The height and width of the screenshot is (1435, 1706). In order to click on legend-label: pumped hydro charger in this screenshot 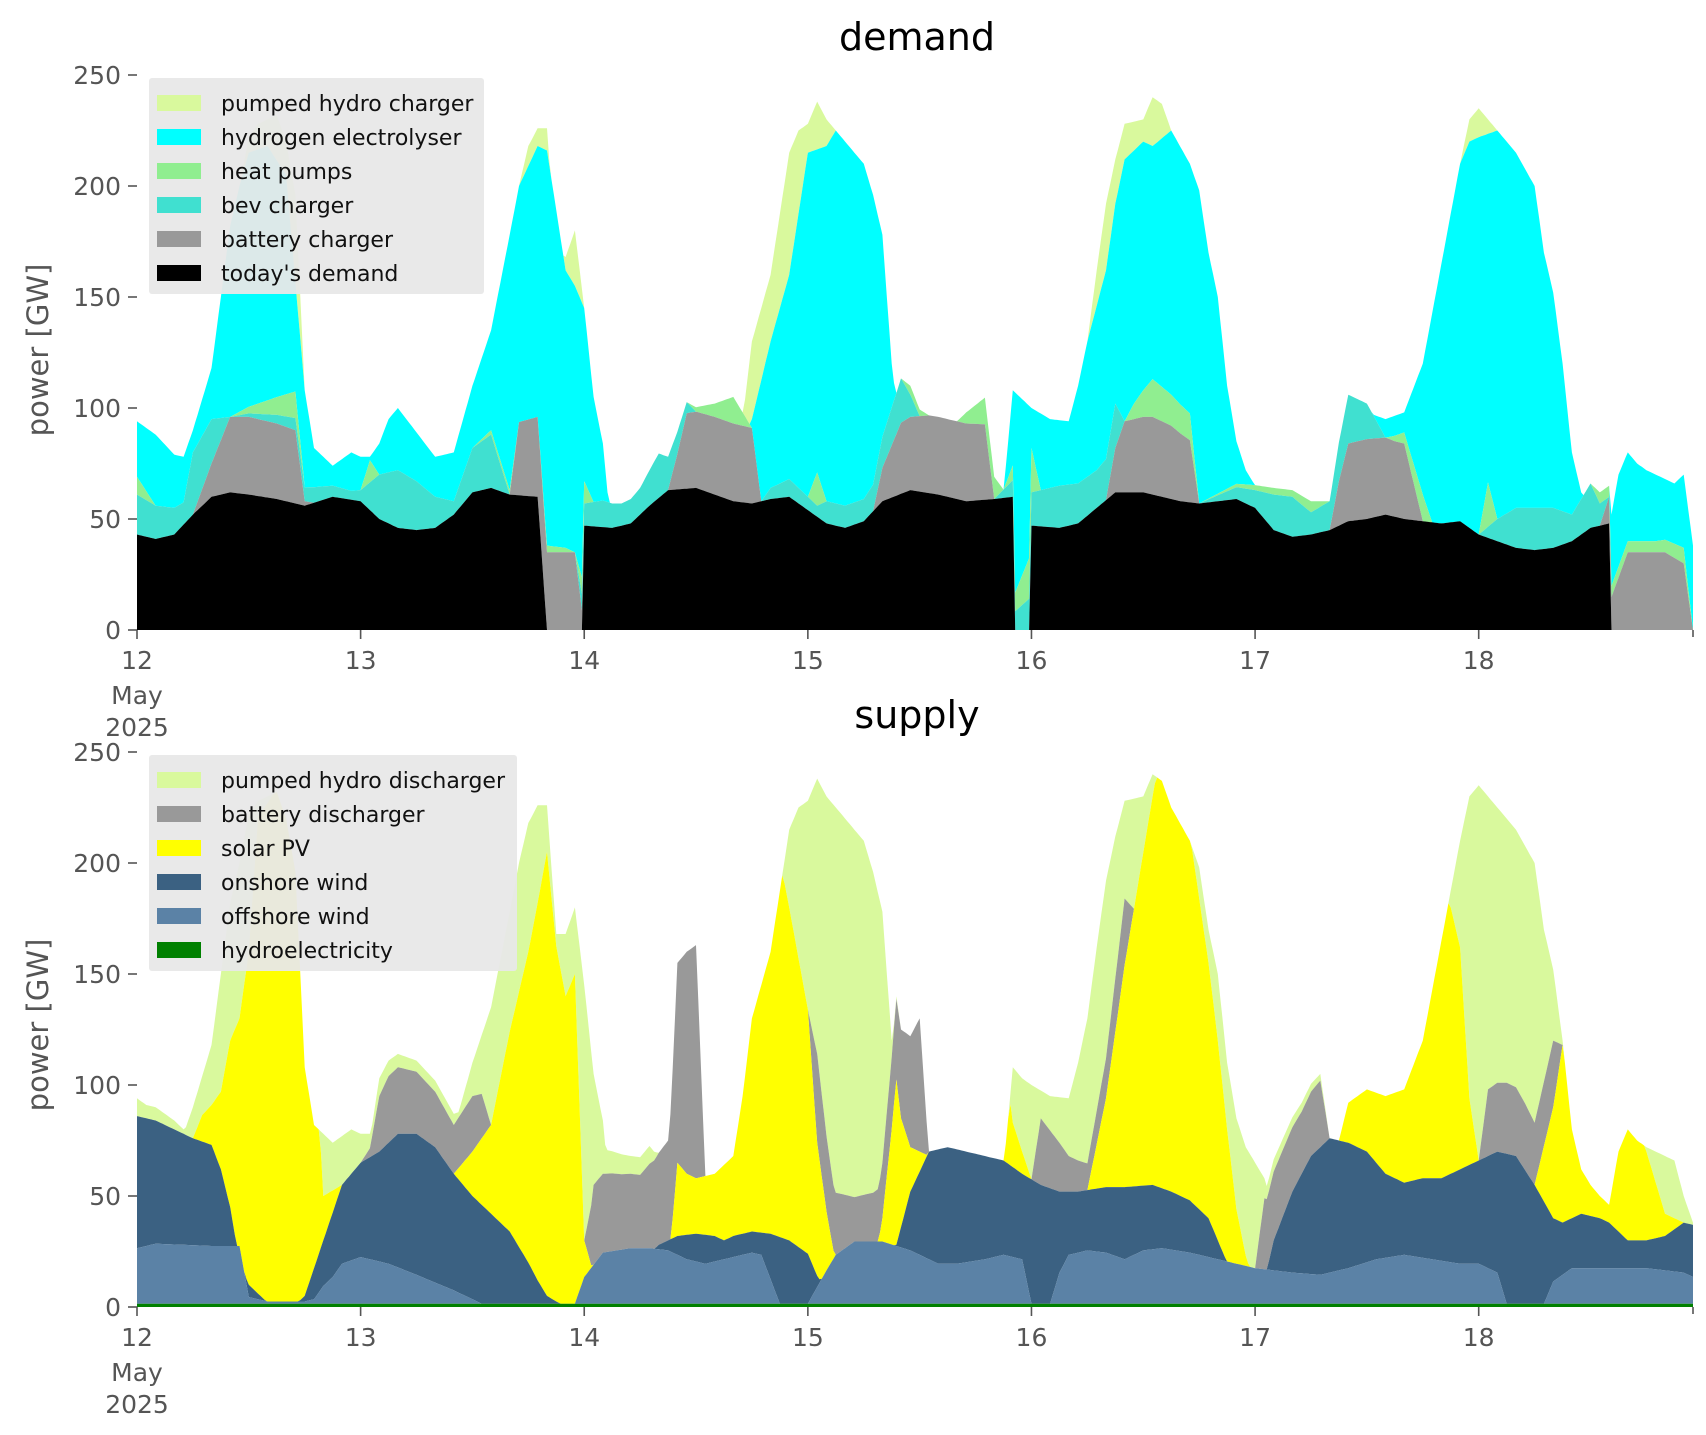, I will do `click(347, 104)`.